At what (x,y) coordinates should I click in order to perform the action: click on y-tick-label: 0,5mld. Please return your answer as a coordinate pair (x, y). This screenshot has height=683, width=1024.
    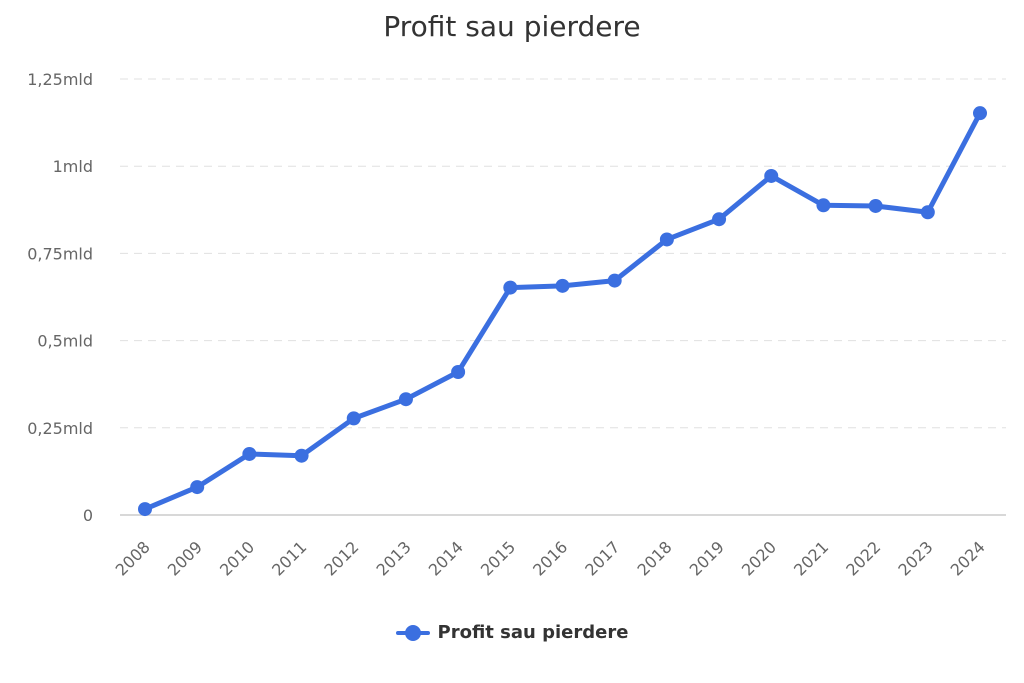
    Looking at the image, I should click on (65, 341).